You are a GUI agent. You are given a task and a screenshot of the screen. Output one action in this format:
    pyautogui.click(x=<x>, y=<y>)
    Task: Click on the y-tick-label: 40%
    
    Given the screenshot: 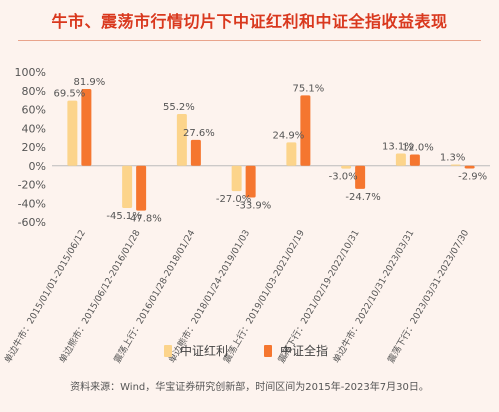 What is the action you would take?
    pyautogui.click(x=34, y=128)
    